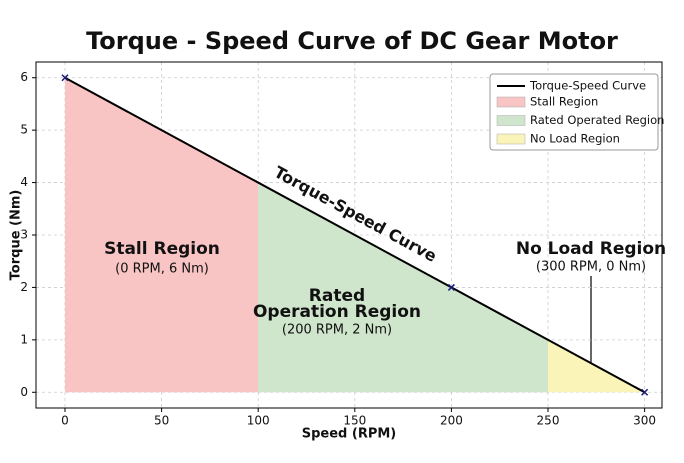  I want to click on x-tick-label: 0, so click(65, 421).